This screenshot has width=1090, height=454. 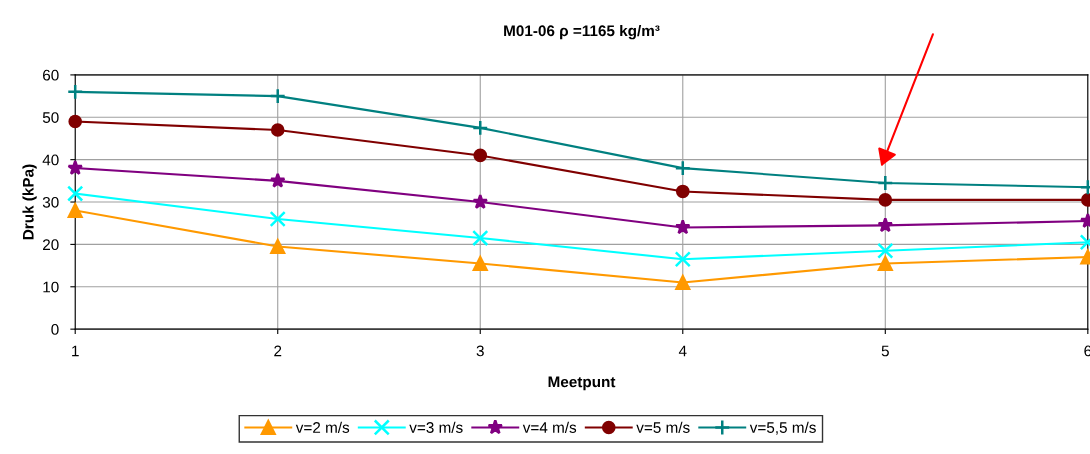 I want to click on chart-title: M01-06 ρ =1165 kg/m³, so click(x=582, y=32).